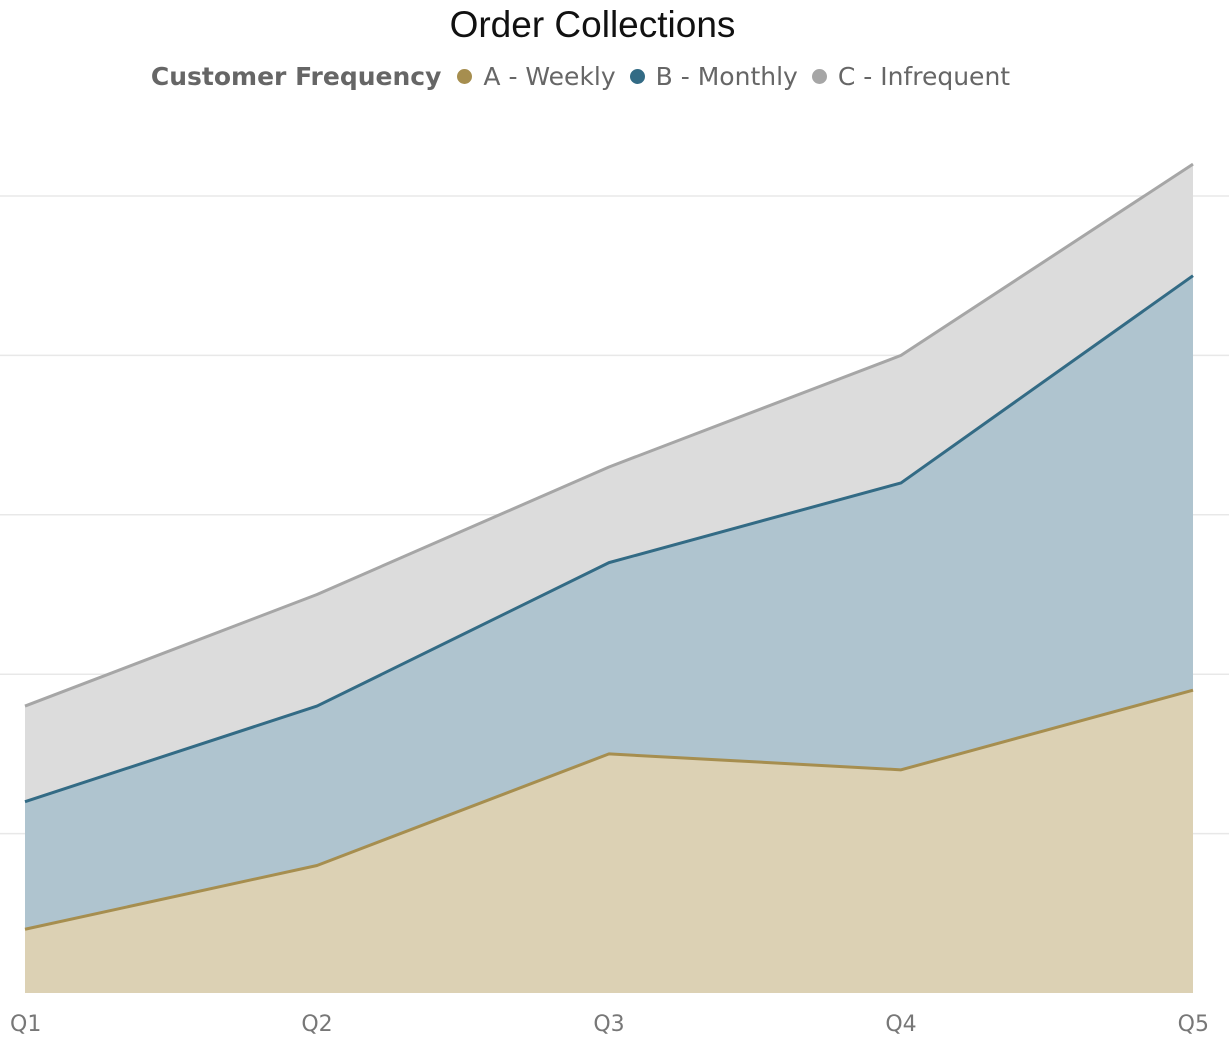 The height and width of the screenshot is (1052, 1229). Describe the element at coordinates (819, 76) in the screenshot. I see `legend-marker-infrequent` at that location.